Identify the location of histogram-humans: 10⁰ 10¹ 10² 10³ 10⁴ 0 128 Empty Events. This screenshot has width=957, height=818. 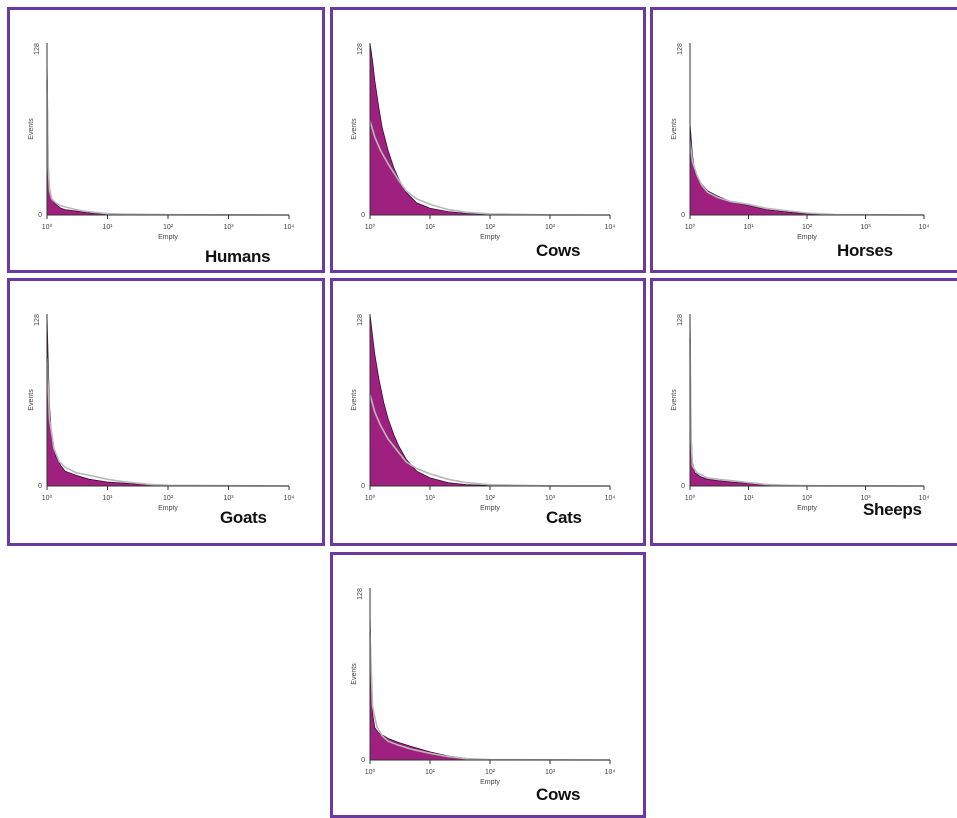
(161, 142).